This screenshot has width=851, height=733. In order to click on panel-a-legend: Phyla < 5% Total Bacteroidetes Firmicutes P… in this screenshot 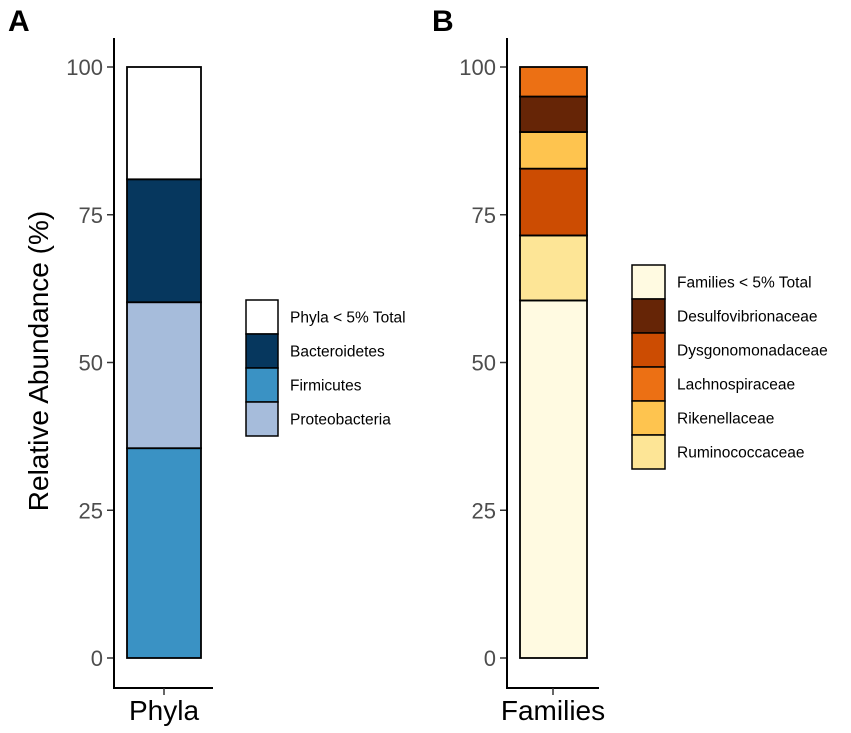, I will do `click(325, 368)`.